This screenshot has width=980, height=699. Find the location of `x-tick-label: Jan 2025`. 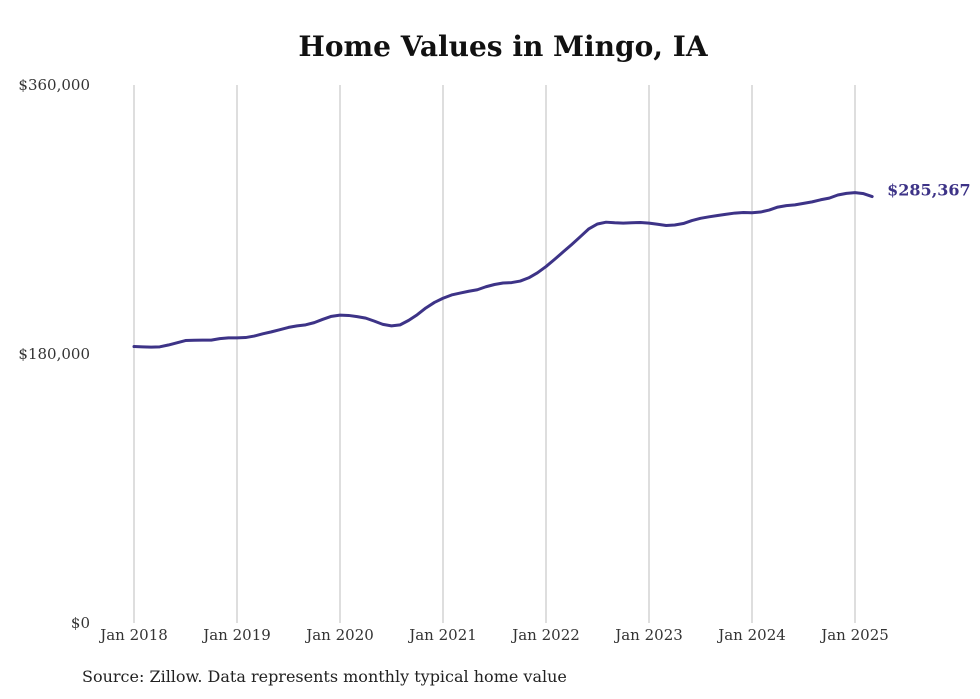

x-tick-label: Jan 2025 is located at coordinates (854, 635).